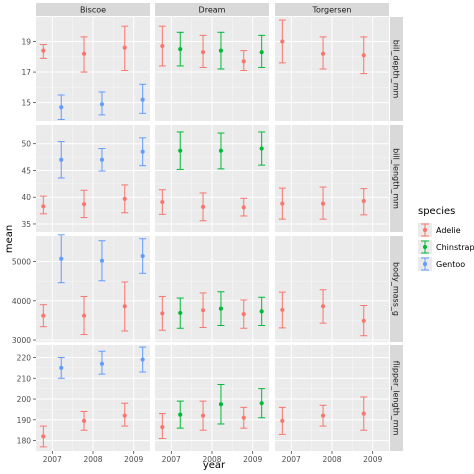  Describe the element at coordinates (448, 230) in the screenshot. I see `legend-label: Adelie` at that location.